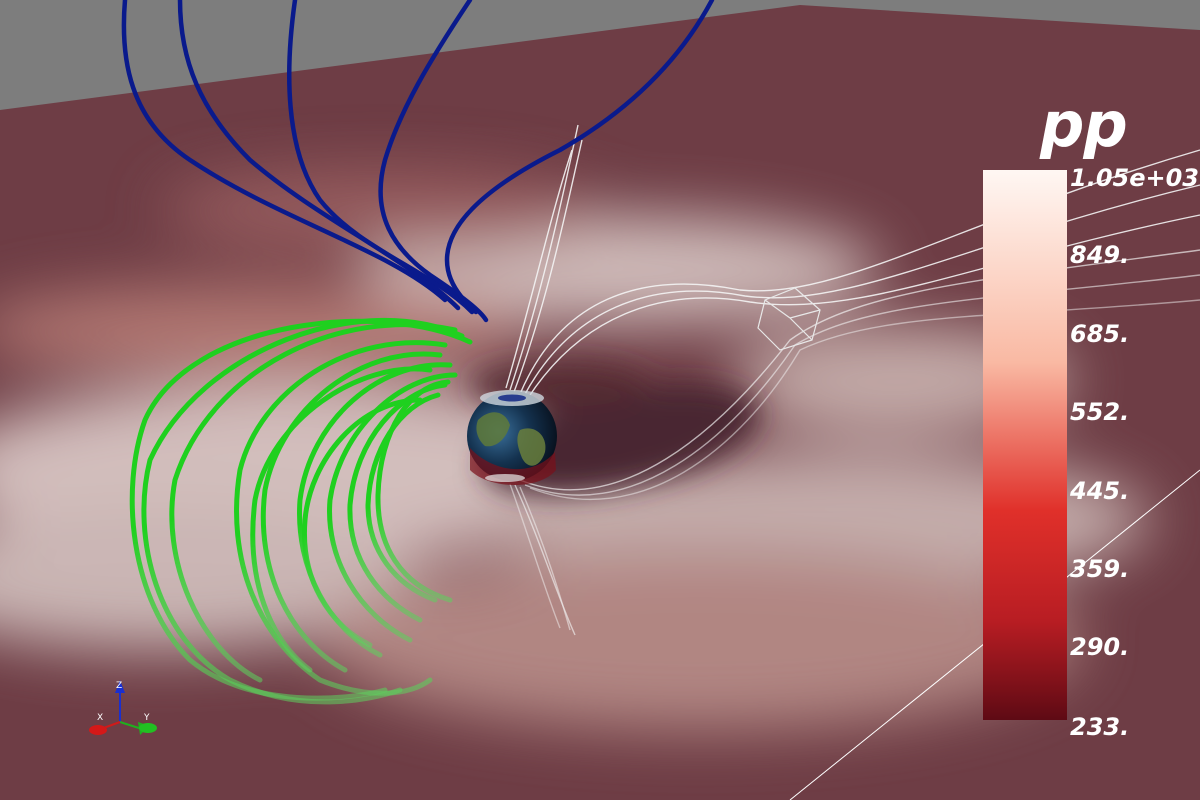  I want to click on colorbar-tick-label: 685., so click(1100, 333).